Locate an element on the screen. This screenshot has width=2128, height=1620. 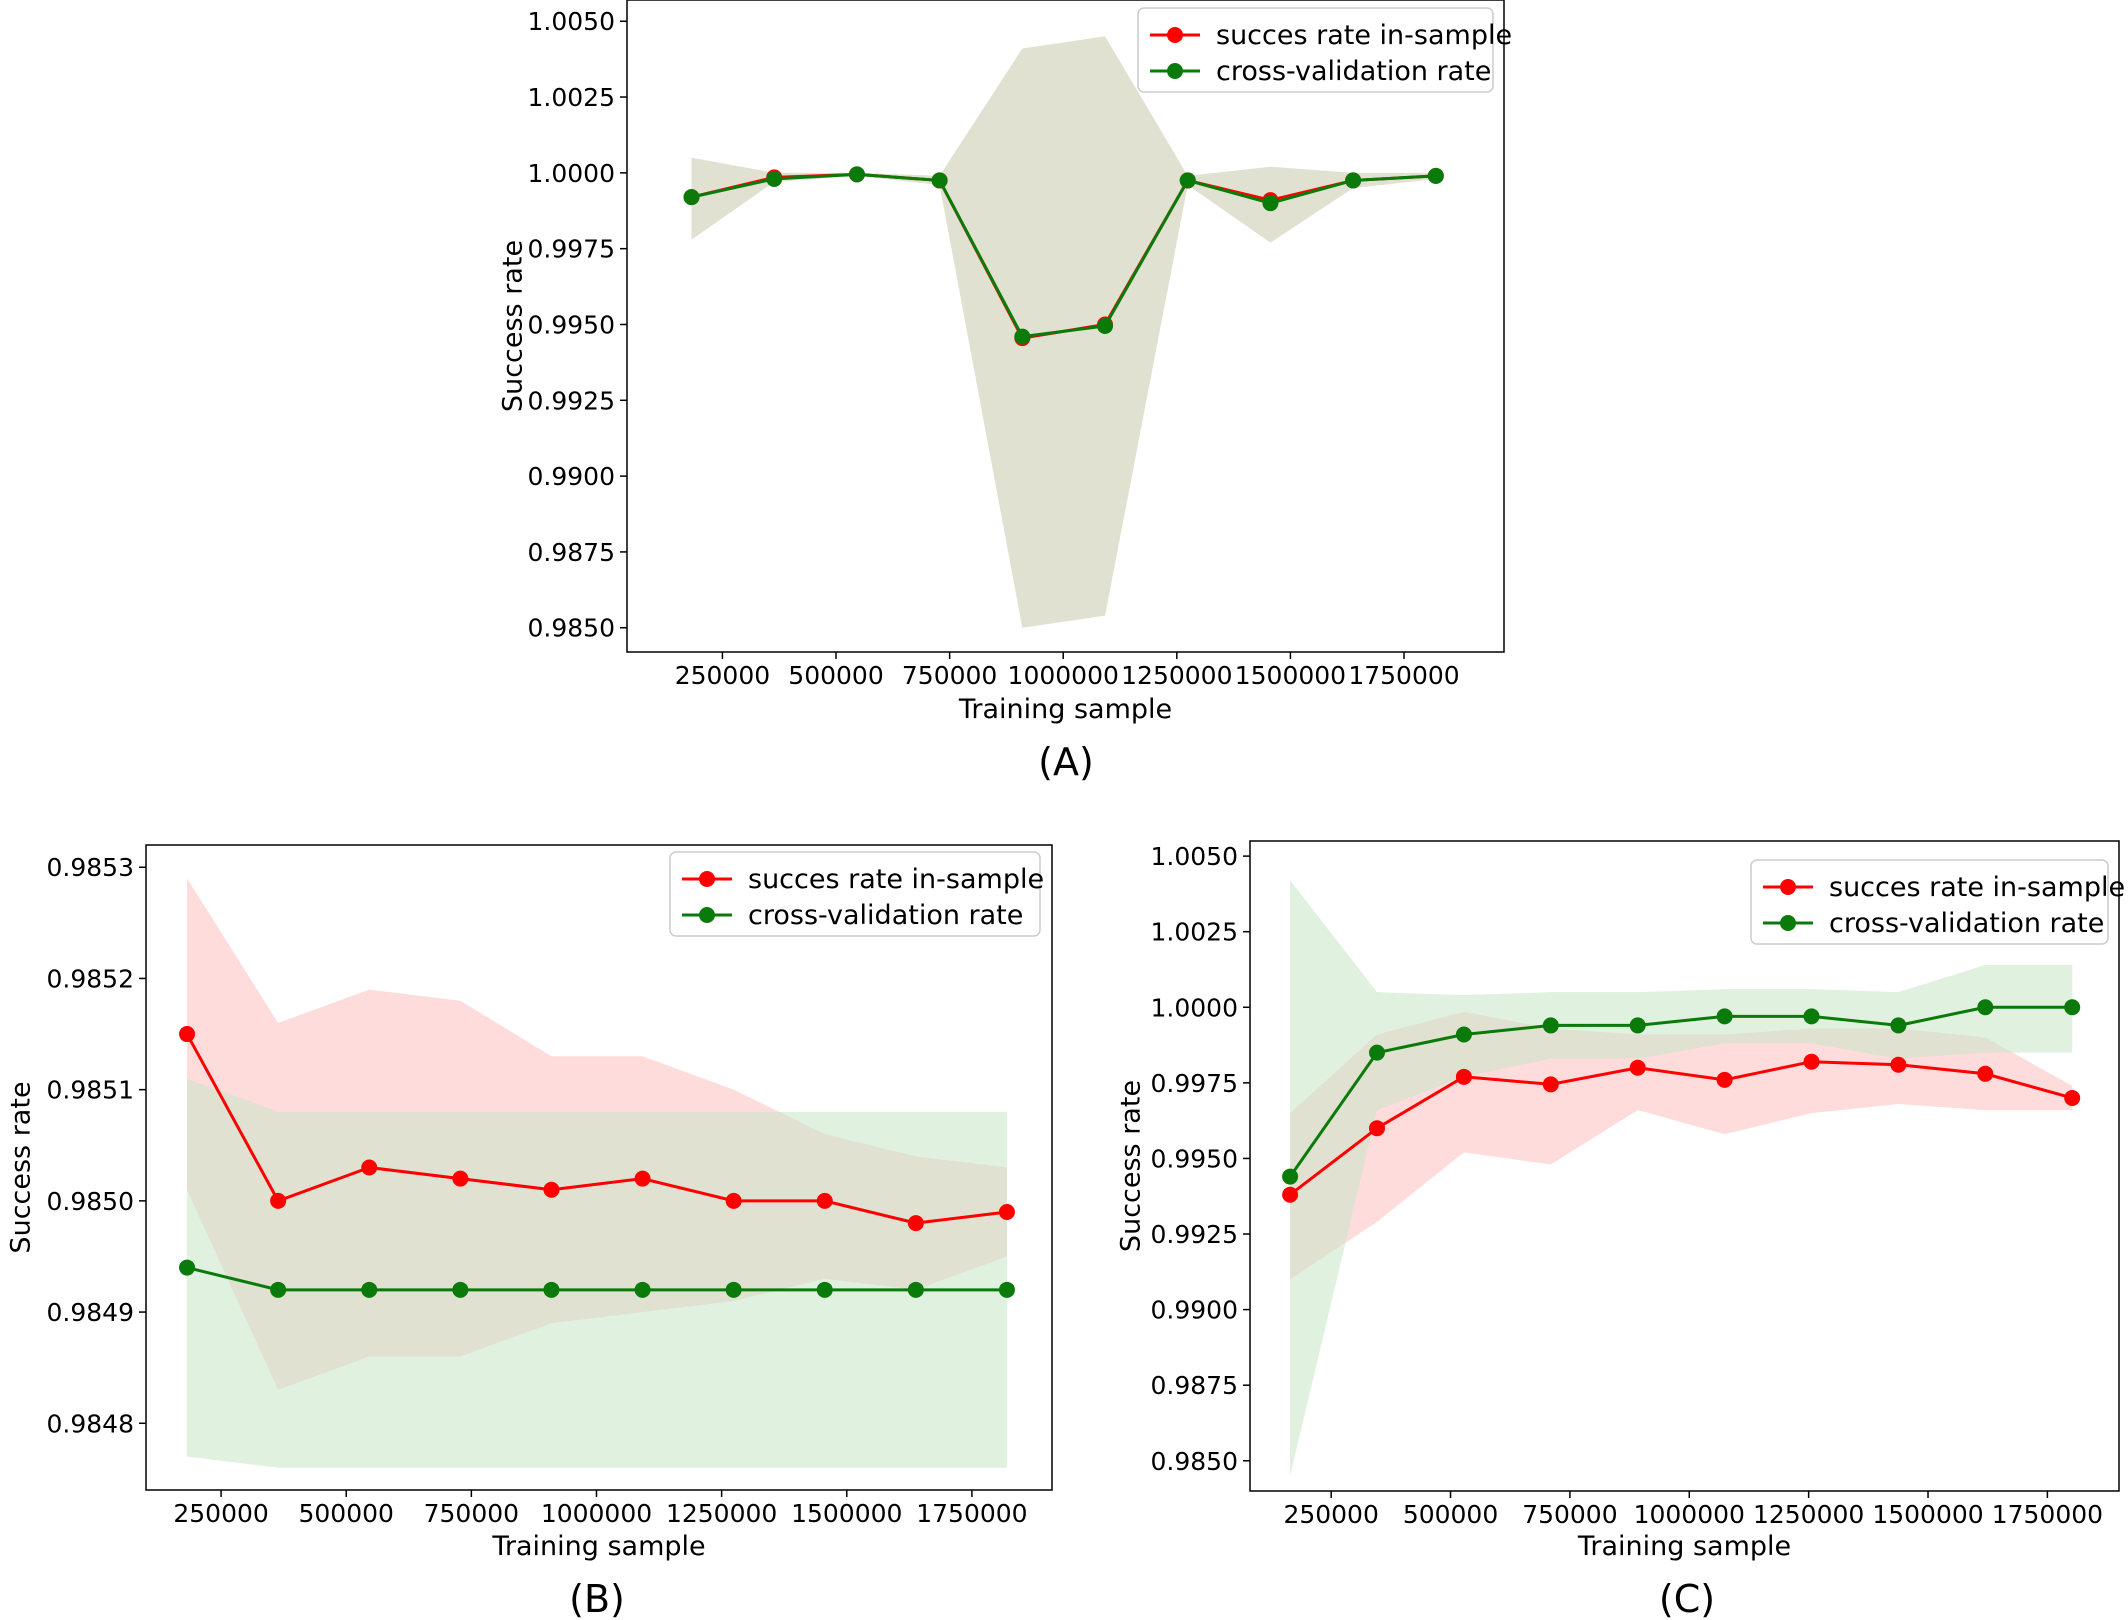
y-tick-label: 0.9950 is located at coordinates (1194, 1158).